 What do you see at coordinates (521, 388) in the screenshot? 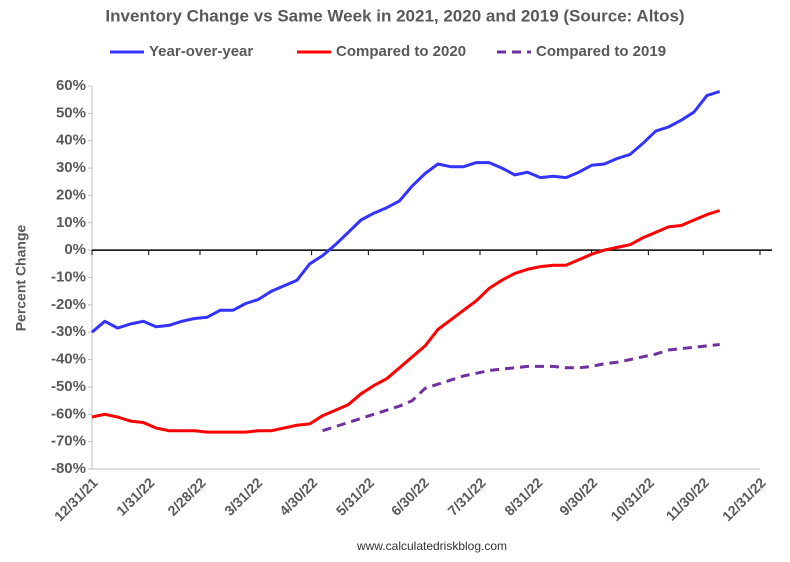
I see `series-line` at bounding box center [521, 388].